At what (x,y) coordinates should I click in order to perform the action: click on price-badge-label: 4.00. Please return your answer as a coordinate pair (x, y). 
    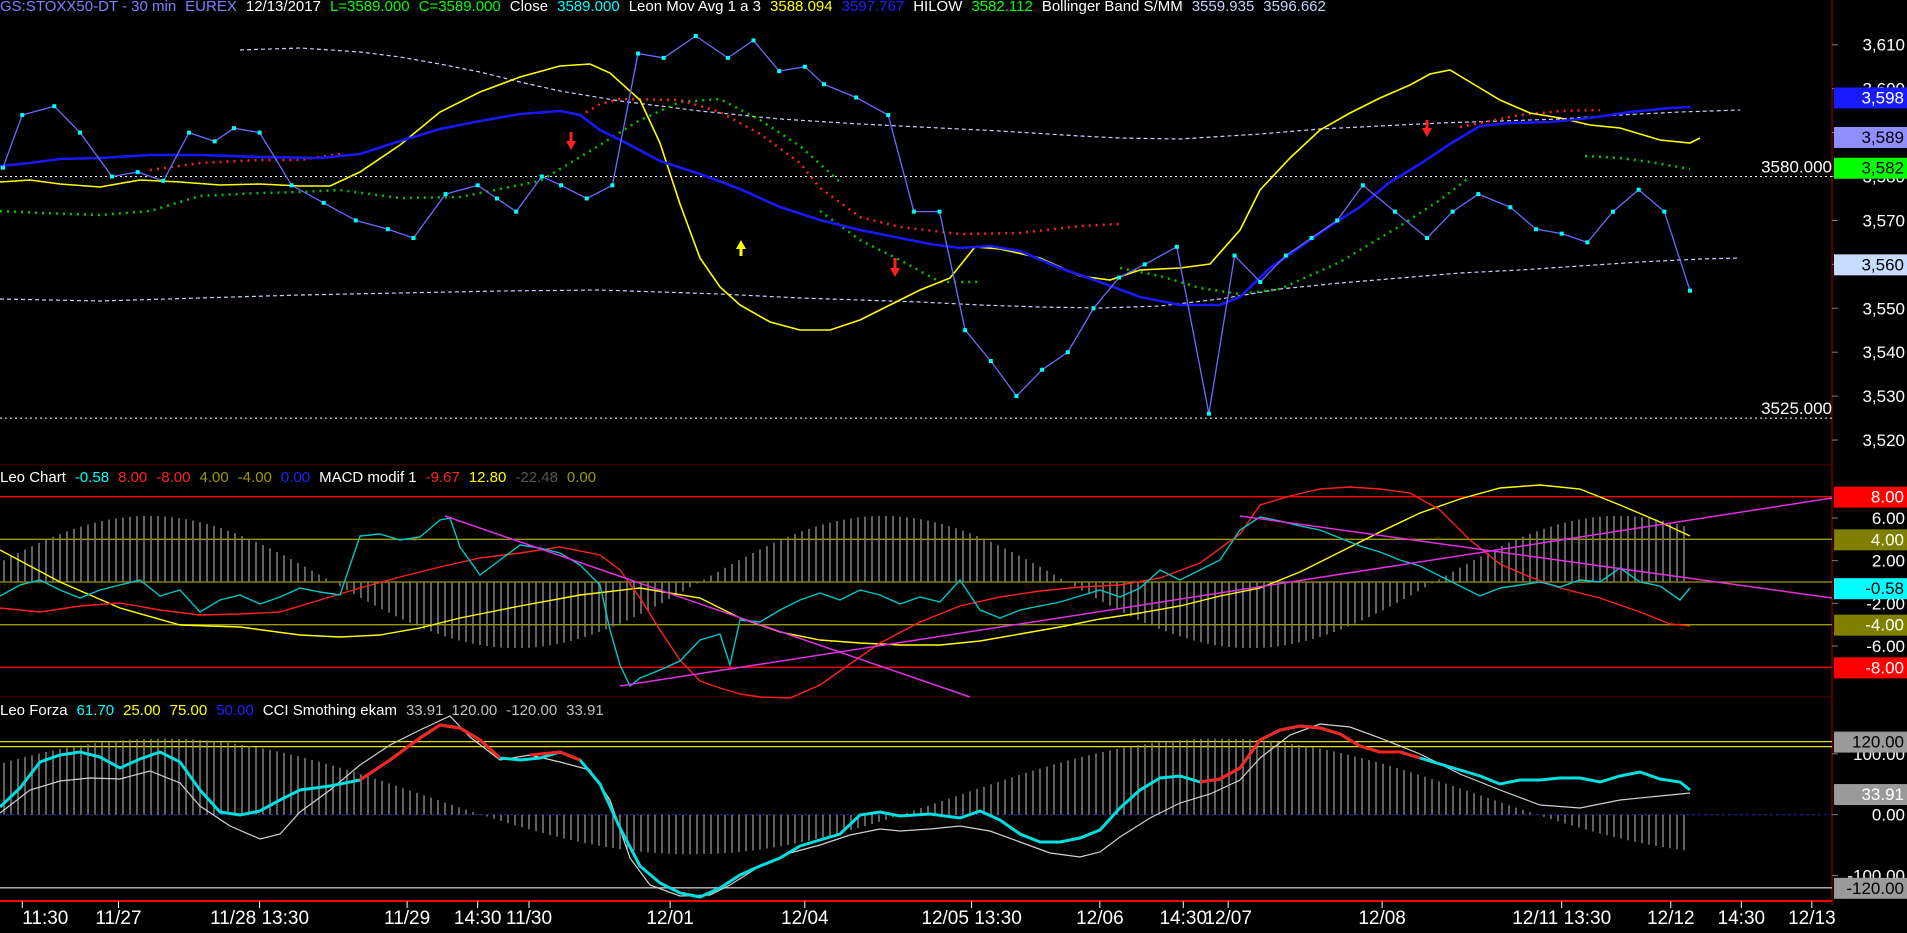
    Looking at the image, I should click on (1887, 539).